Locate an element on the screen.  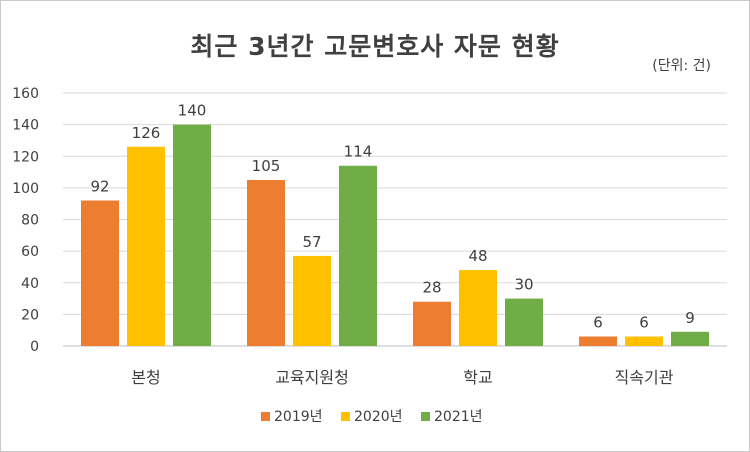
data-label: 105 is located at coordinates (266, 166).